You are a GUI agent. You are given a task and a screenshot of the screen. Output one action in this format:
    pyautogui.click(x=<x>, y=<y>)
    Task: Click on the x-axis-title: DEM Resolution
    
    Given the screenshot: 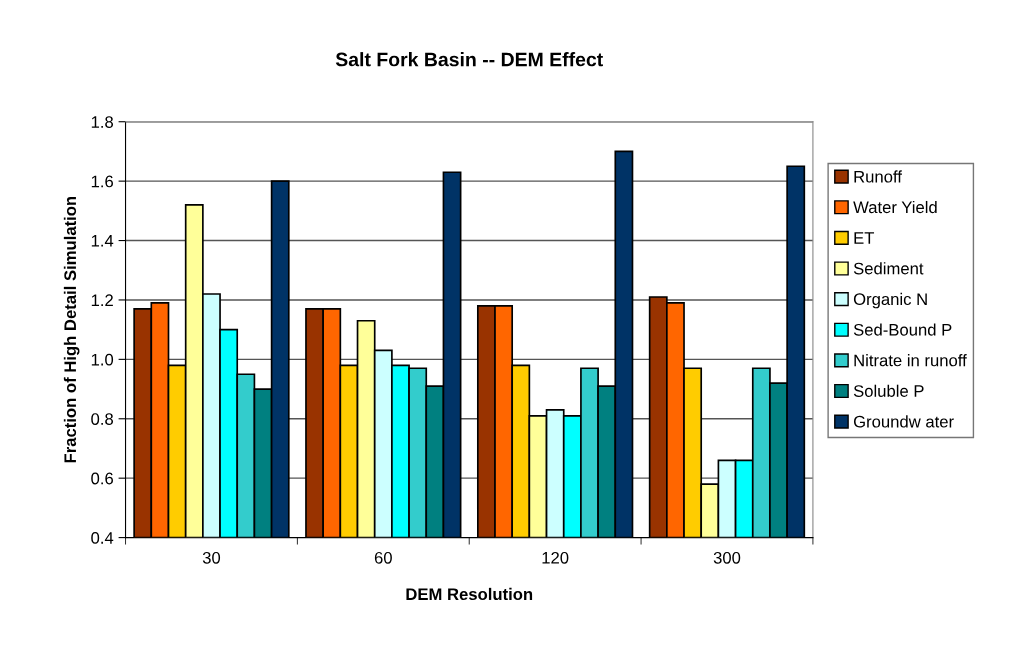 What is the action you would take?
    pyautogui.click(x=469, y=594)
    